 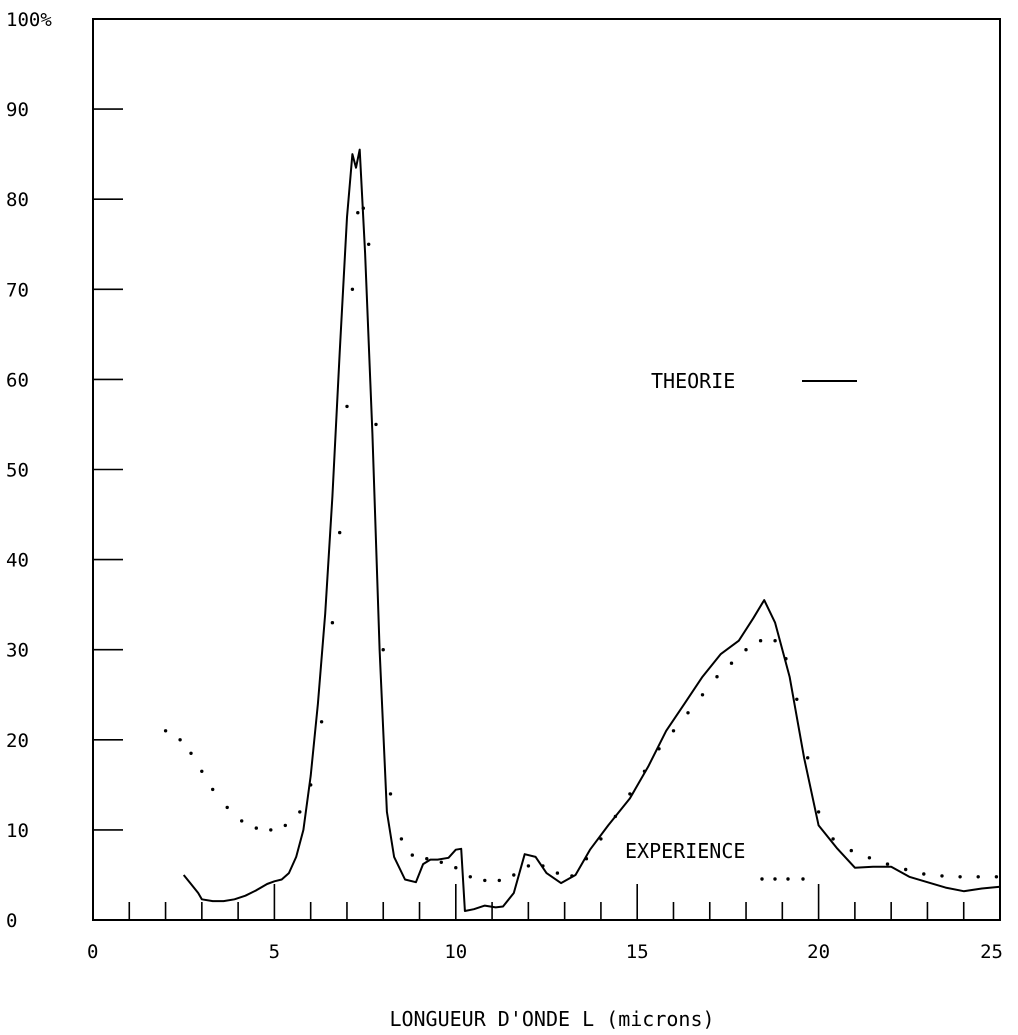 What do you see at coordinates (685, 851) in the screenshot?
I see `legend-experience-label: EXPERIENCE` at bounding box center [685, 851].